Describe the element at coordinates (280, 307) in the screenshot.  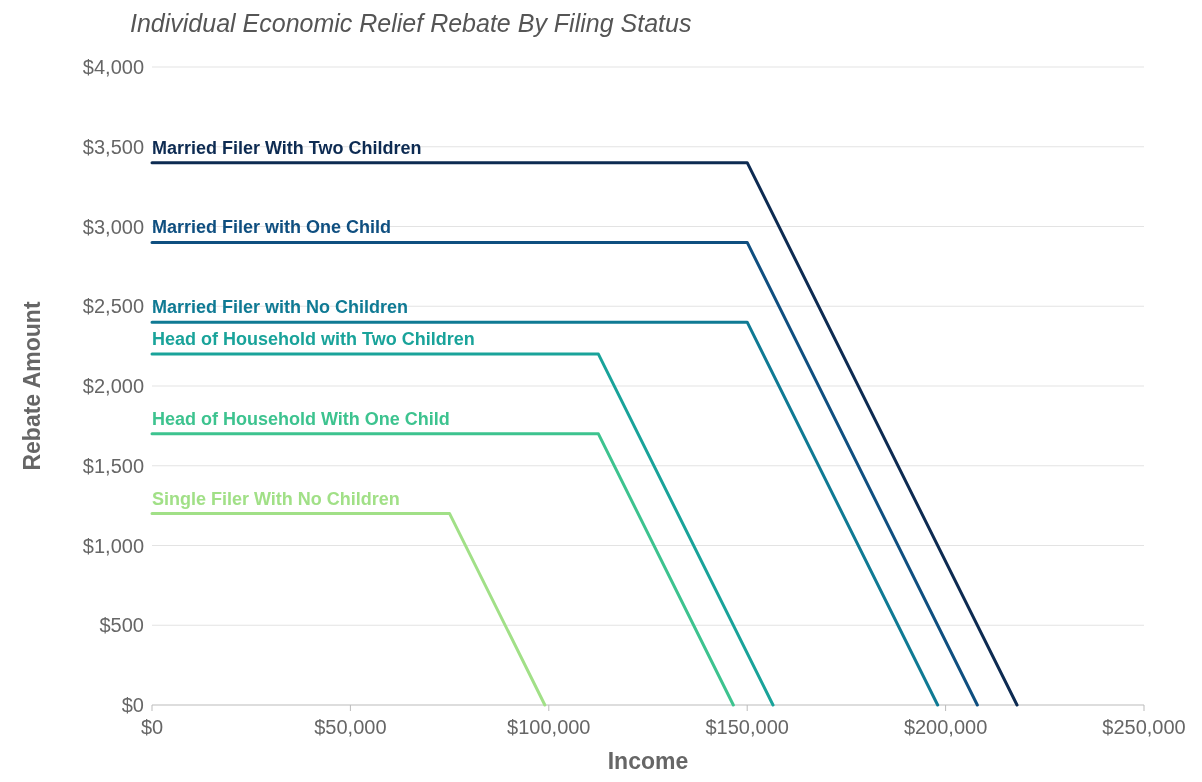
I see `series-label: Married Filer with No Children` at that location.